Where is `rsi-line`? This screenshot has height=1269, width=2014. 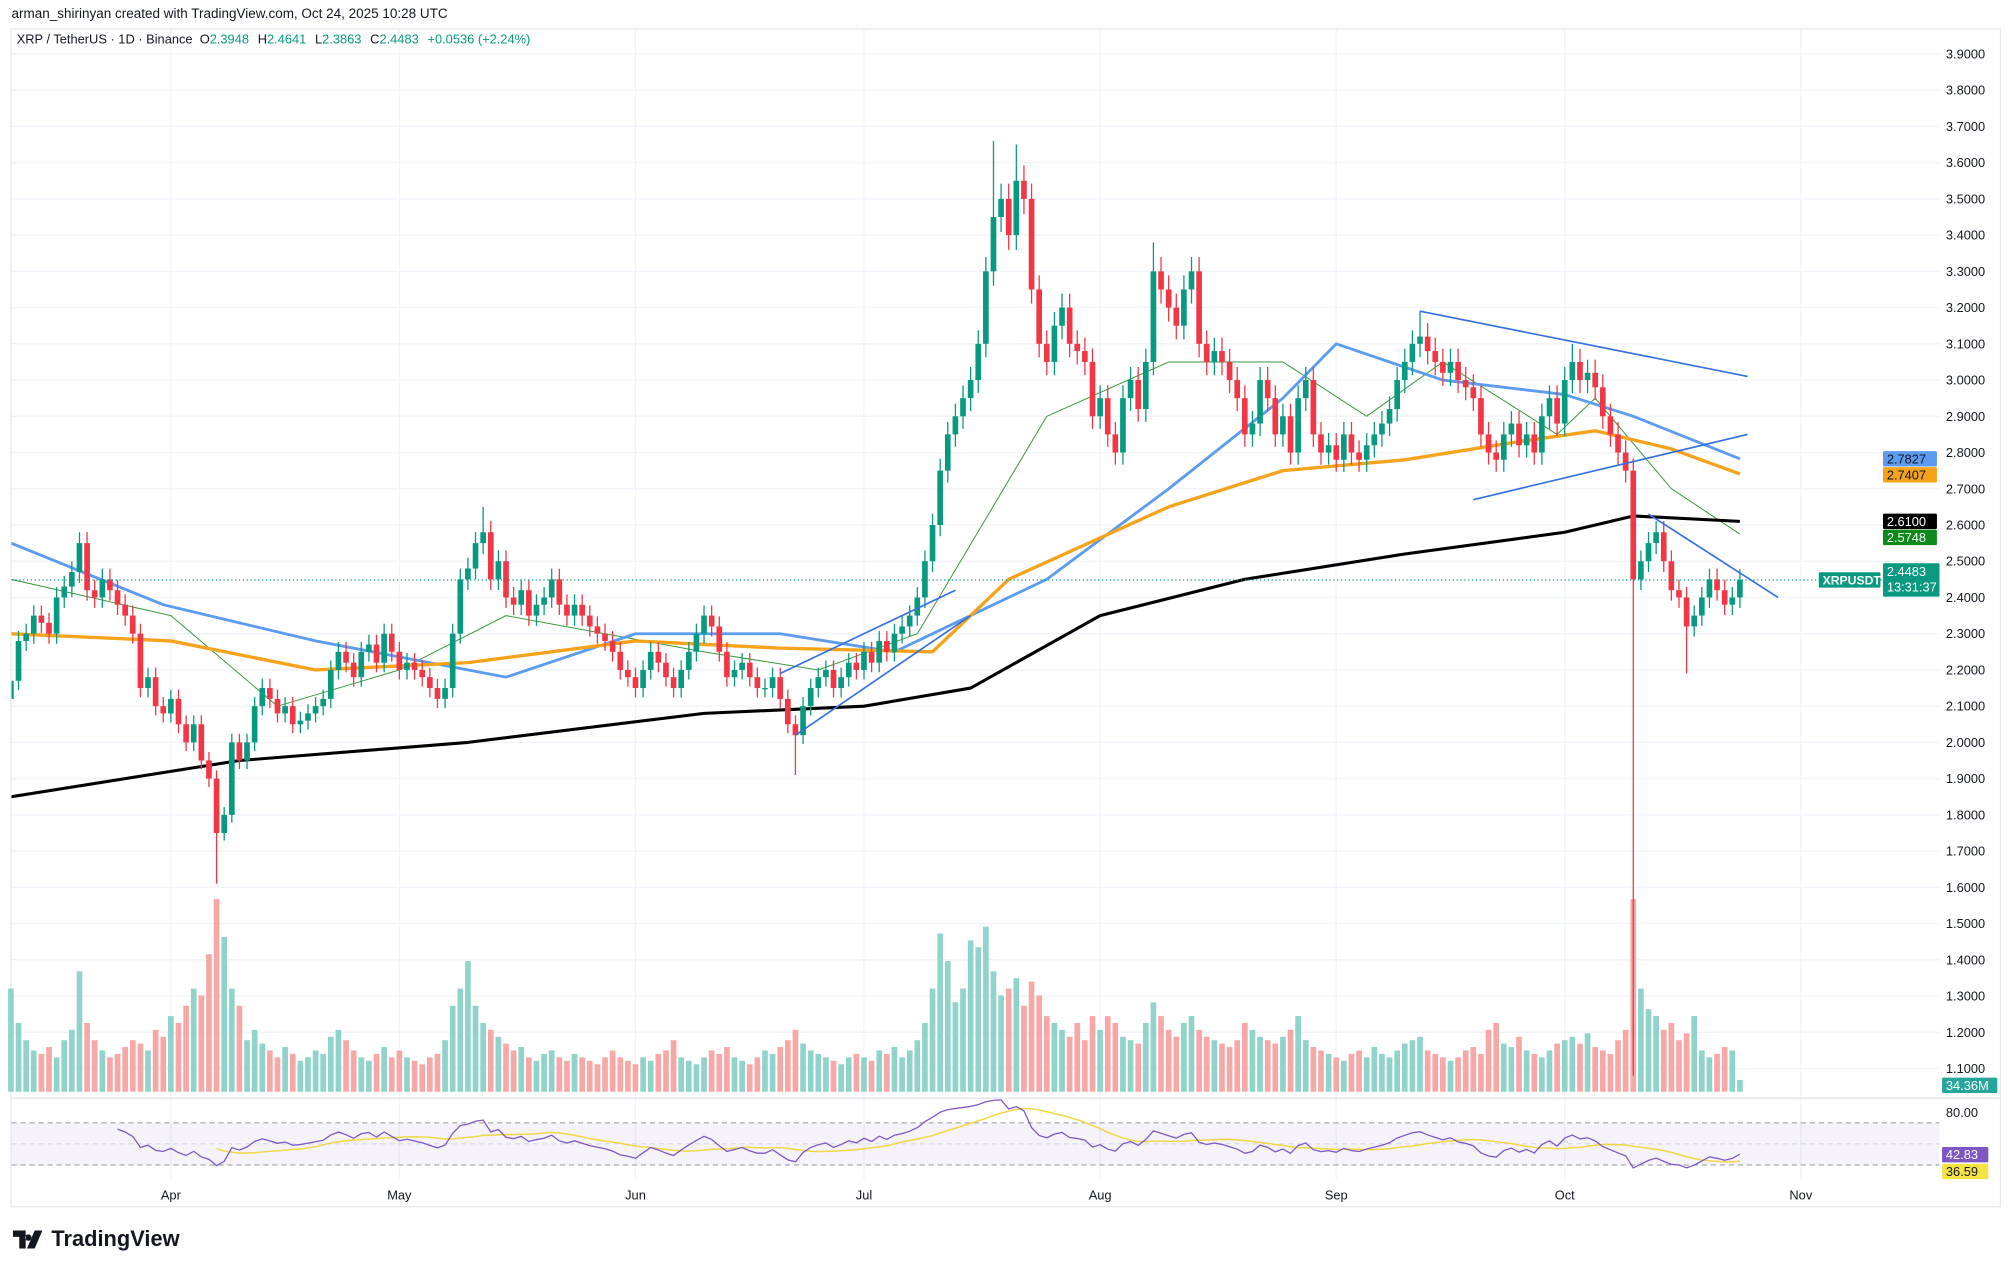
rsi-line is located at coordinates (929, 1134).